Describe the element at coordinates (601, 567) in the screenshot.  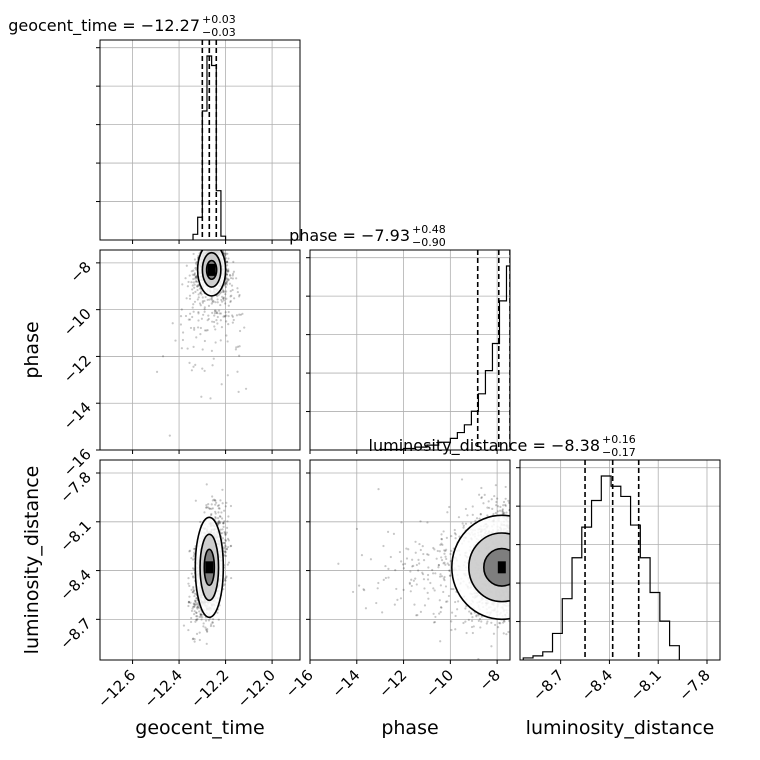
I see `histogram-step-luminosity_distance` at that location.